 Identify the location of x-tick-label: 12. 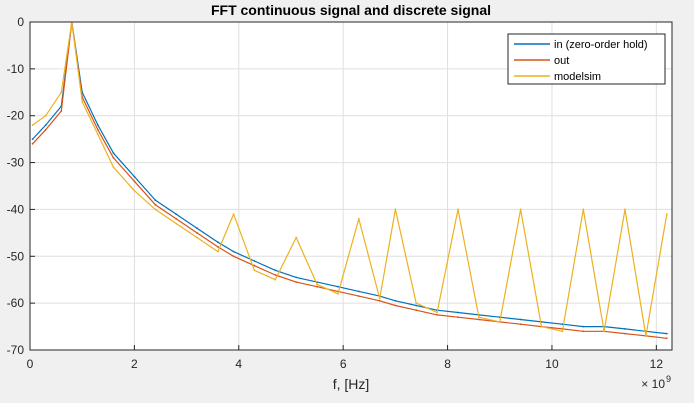
(657, 364).